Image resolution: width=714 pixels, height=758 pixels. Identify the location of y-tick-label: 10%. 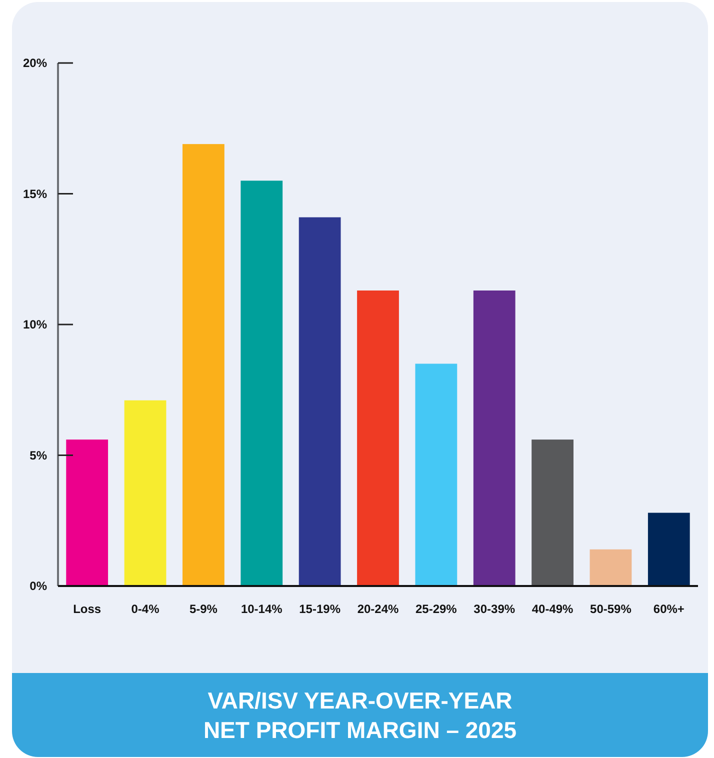
(35, 325).